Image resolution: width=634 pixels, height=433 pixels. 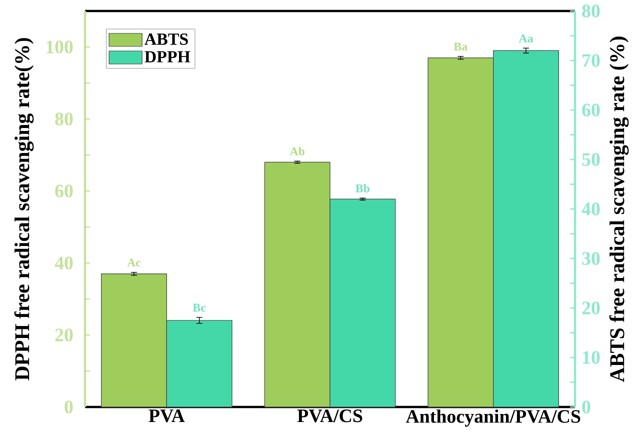 I want to click on y2-tick-label: 40, so click(x=591, y=209).